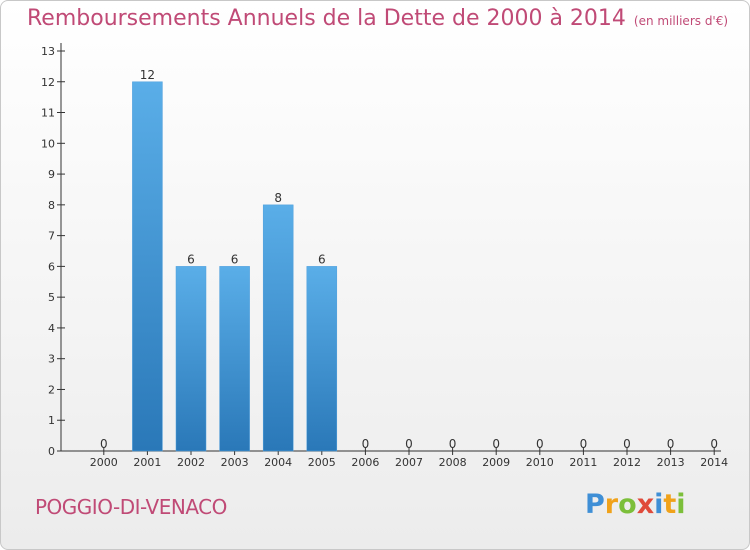 The image size is (750, 550). What do you see at coordinates (322, 462) in the screenshot?
I see `x-tick-label: 2005` at bounding box center [322, 462].